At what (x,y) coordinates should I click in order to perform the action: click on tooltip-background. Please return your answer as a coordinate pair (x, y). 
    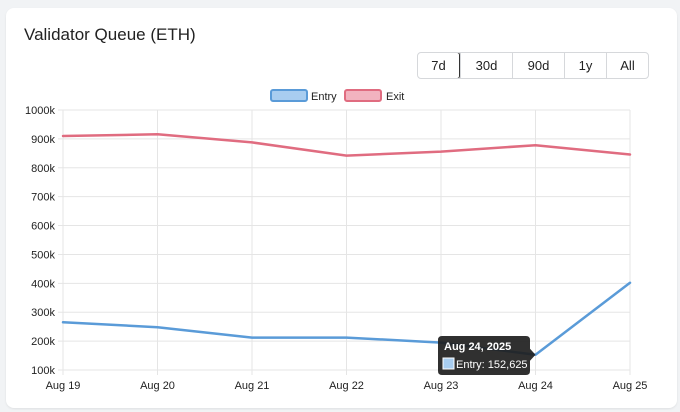
    Looking at the image, I should click on (487, 355).